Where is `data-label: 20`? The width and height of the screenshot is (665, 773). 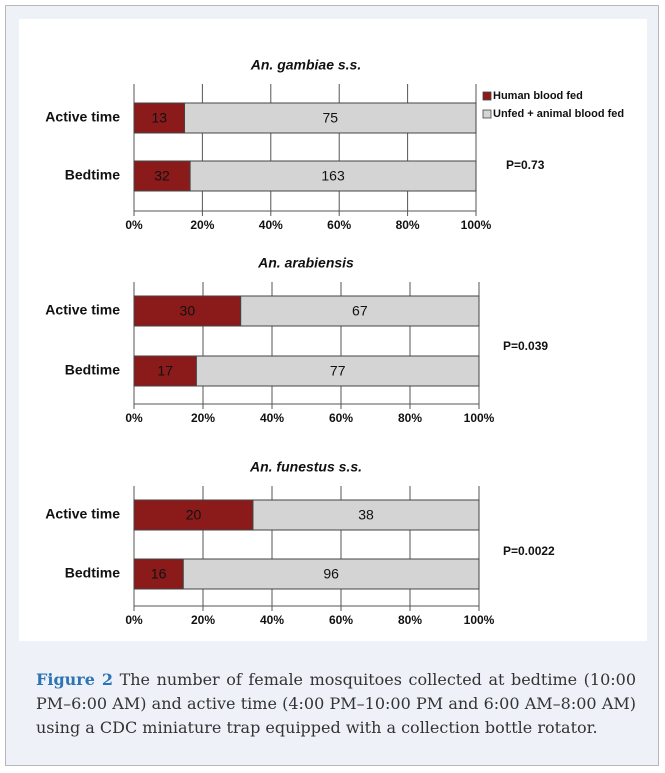
data-label: 20 is located at coordinates (194, 515).